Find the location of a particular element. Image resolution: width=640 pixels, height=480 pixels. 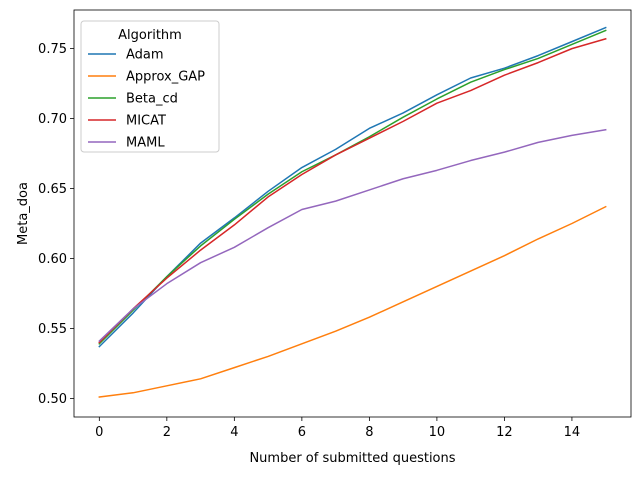

y-axis-ticks: 0.50 0.55 0.60 0.65 0.70 0.75 is located at coordinates (56, 224).